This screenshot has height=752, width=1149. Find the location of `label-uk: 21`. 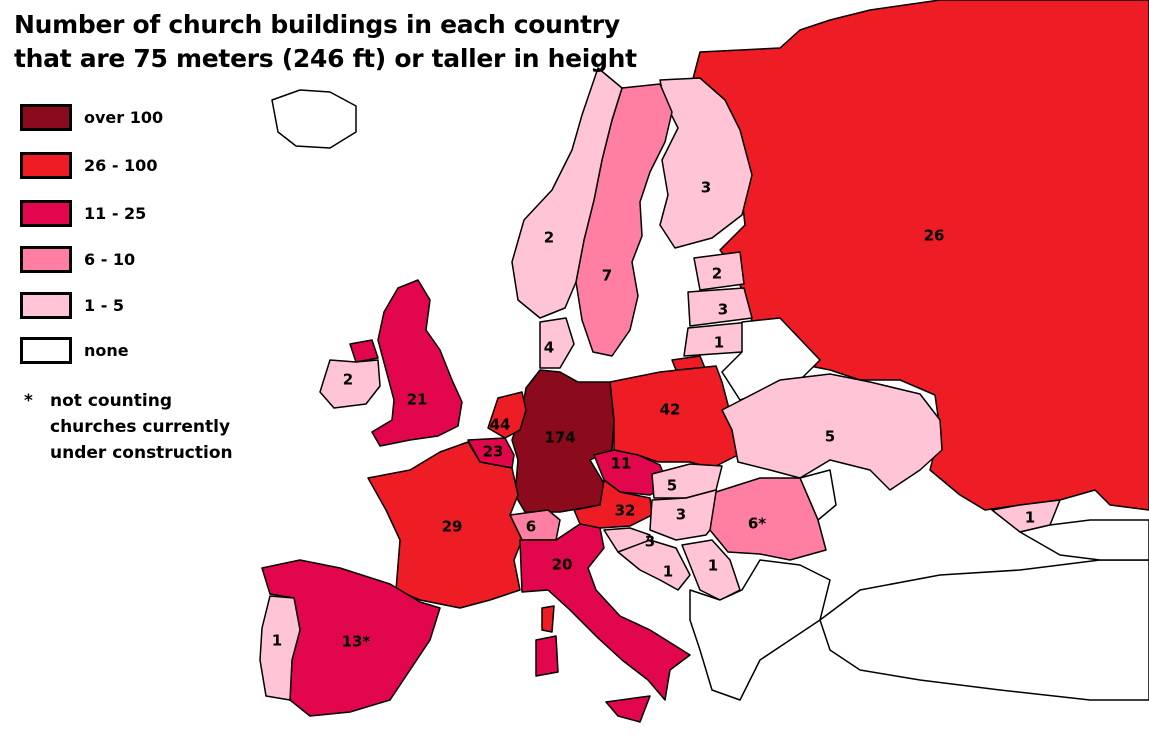

label-uk: 21 is located at coordinates (417, 400).